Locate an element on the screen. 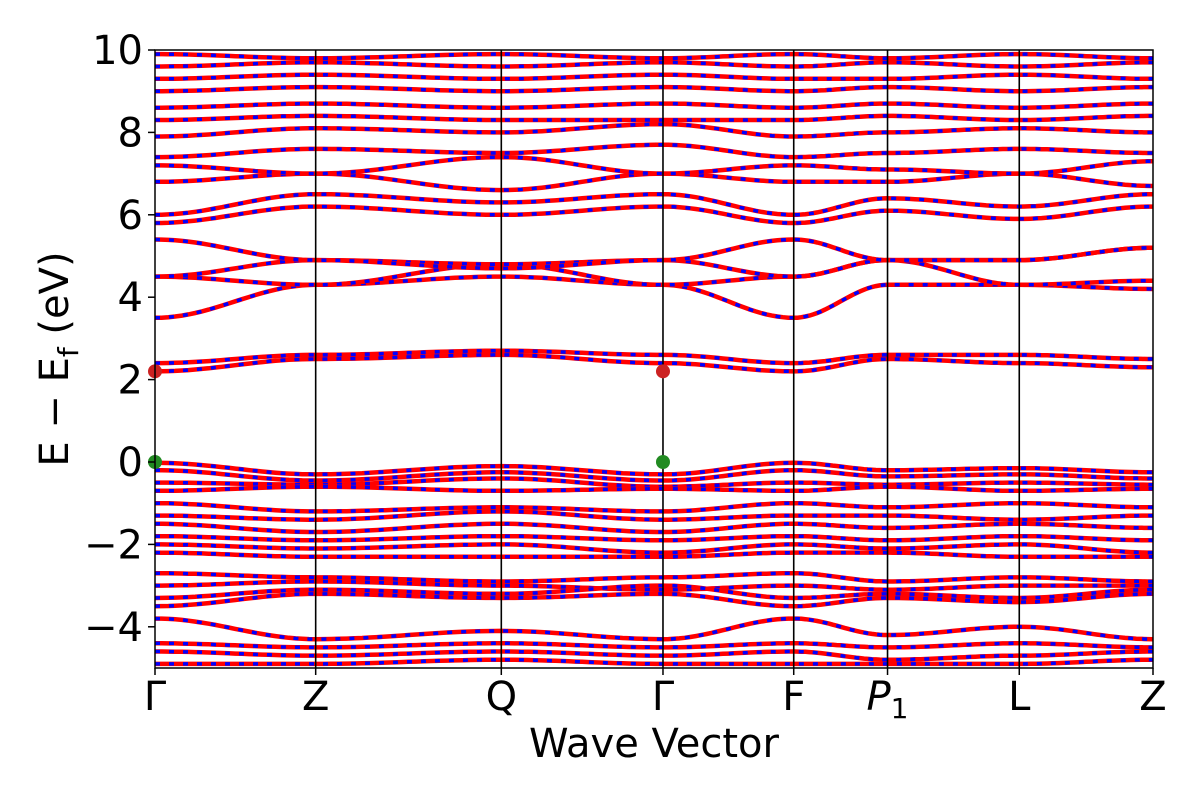  y-axis-ticks: −4 −2 0 2 4 6 8 10 is located at coordinates (119, 339).